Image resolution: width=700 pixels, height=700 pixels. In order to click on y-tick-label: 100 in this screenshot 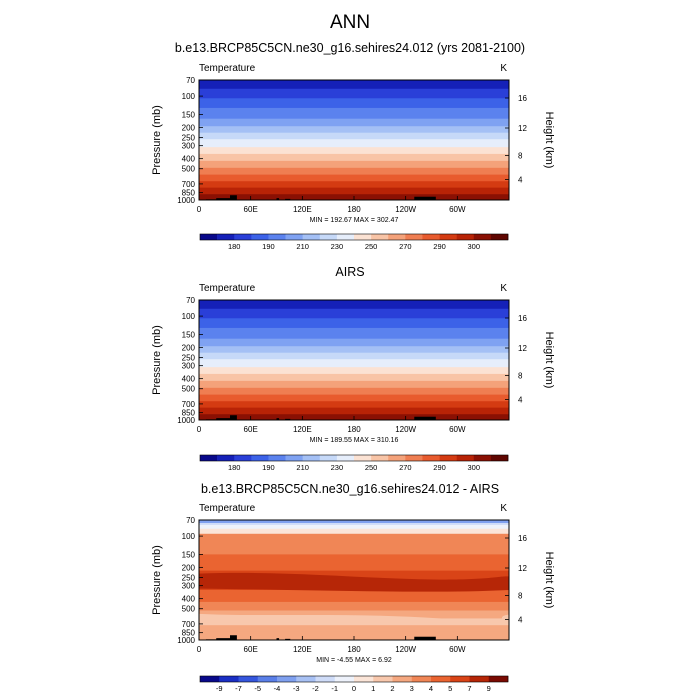, I will do `click(189, 536)`.